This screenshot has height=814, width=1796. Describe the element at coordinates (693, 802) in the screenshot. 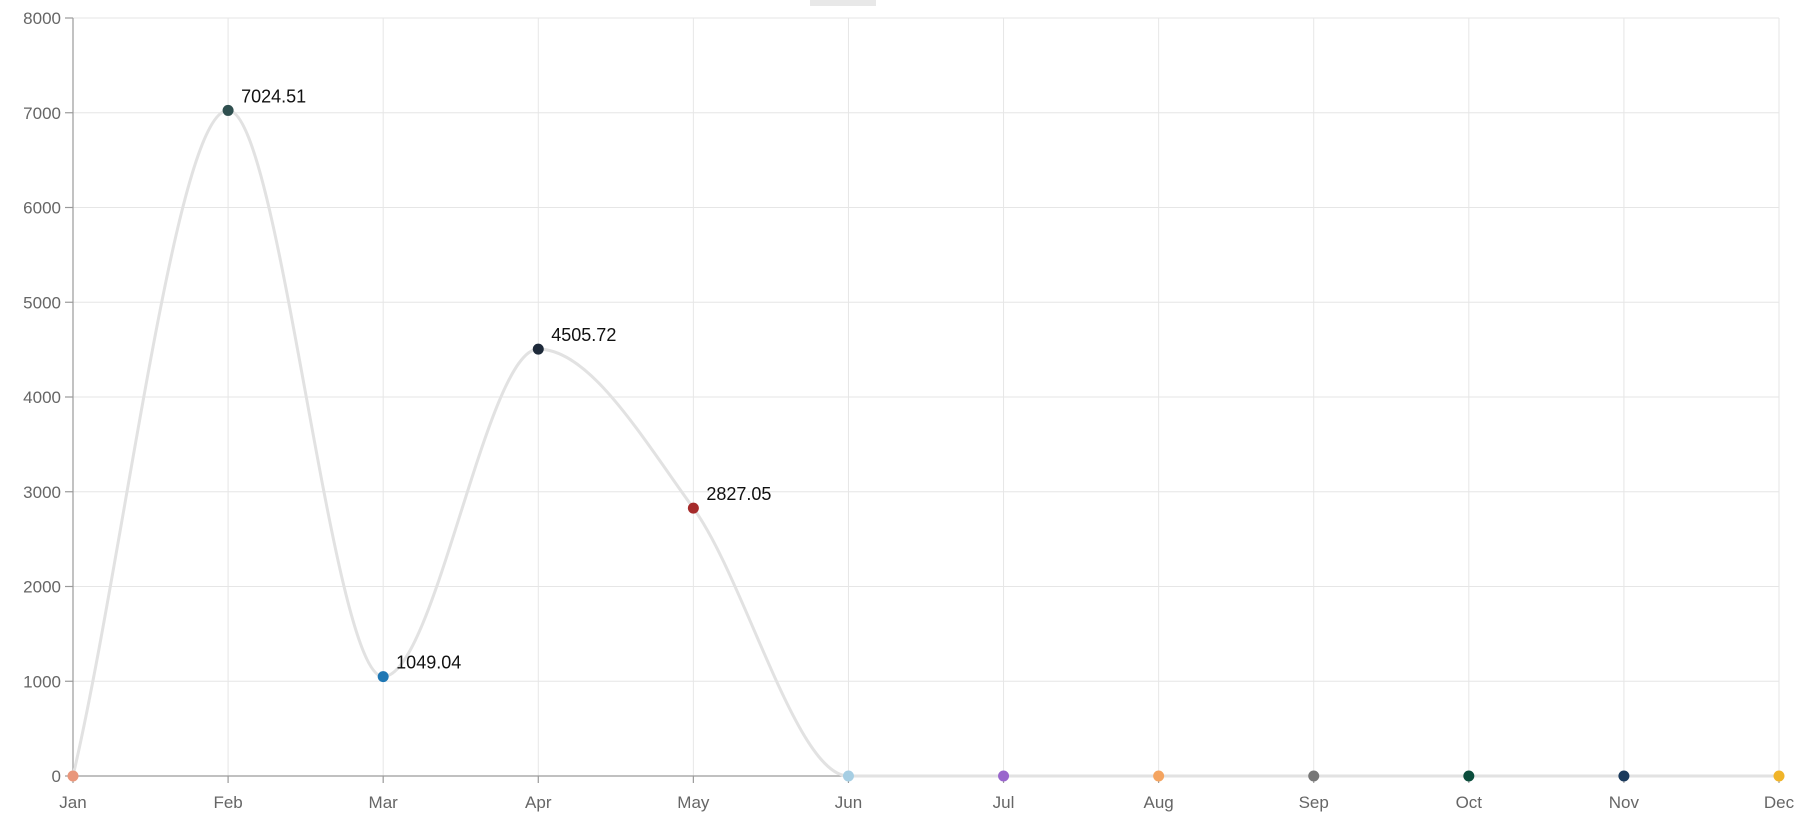

I see `x-tick-label: May` at that location.